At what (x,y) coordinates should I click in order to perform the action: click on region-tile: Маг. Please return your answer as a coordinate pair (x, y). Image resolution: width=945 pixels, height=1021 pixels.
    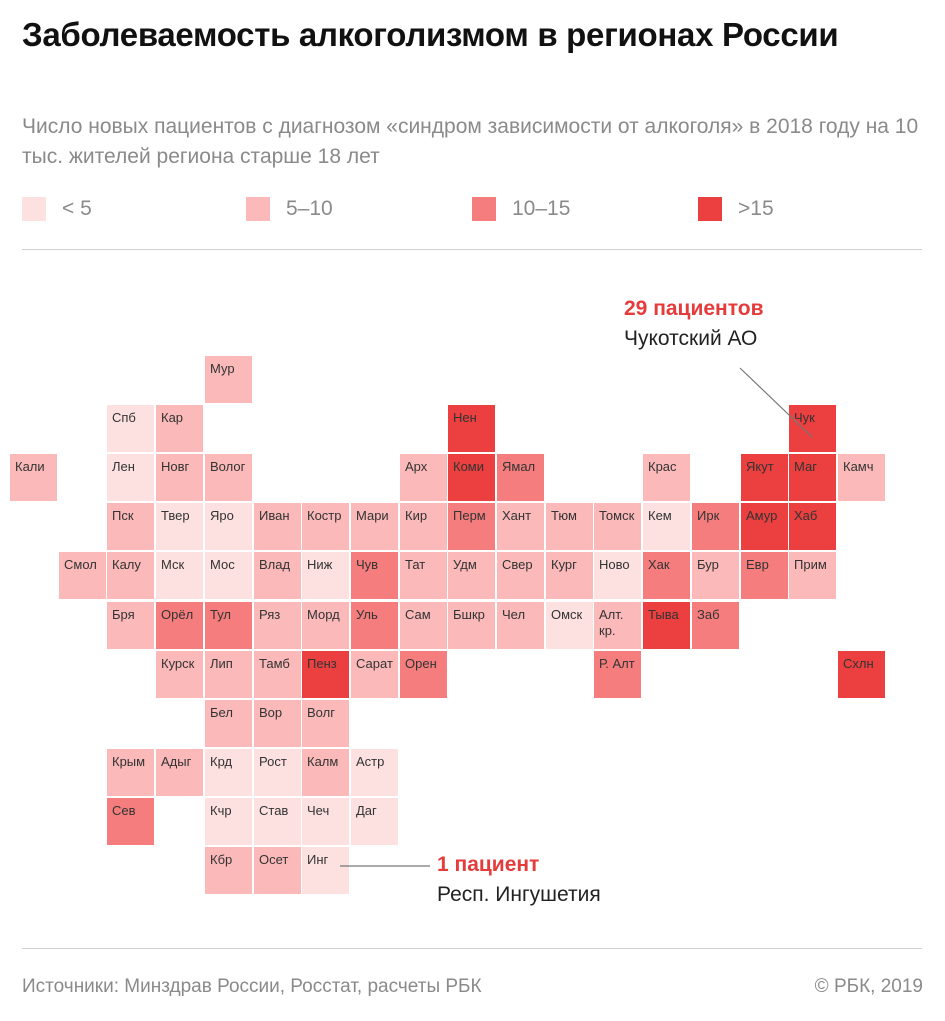
    Looking at the image, I should click on (812, 477).